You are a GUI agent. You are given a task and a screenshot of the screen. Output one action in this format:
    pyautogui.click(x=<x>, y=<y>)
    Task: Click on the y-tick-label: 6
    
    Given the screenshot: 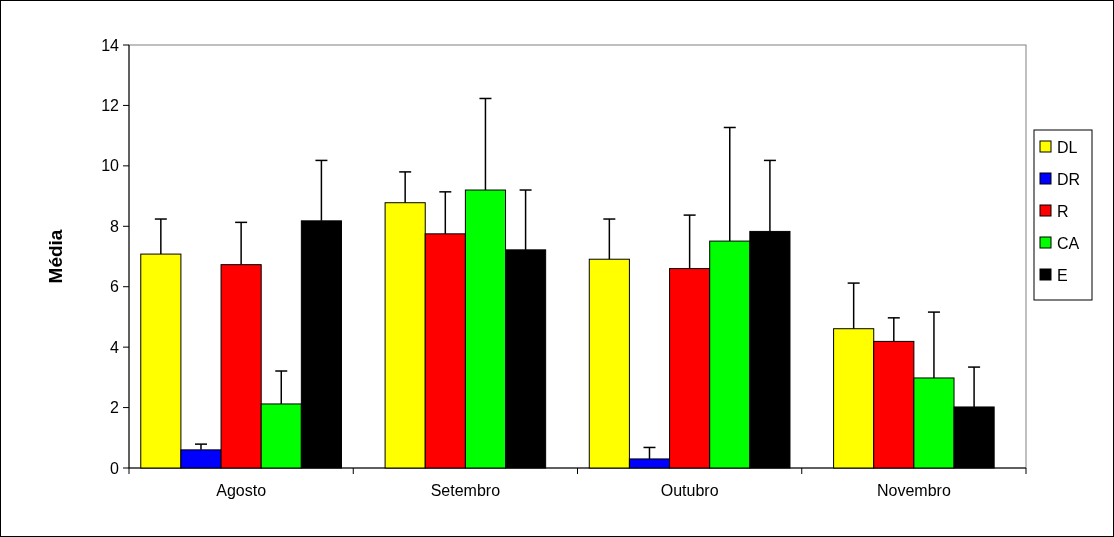 What is the action you would take?
    pyautogui.click(x=115, y=287)
    